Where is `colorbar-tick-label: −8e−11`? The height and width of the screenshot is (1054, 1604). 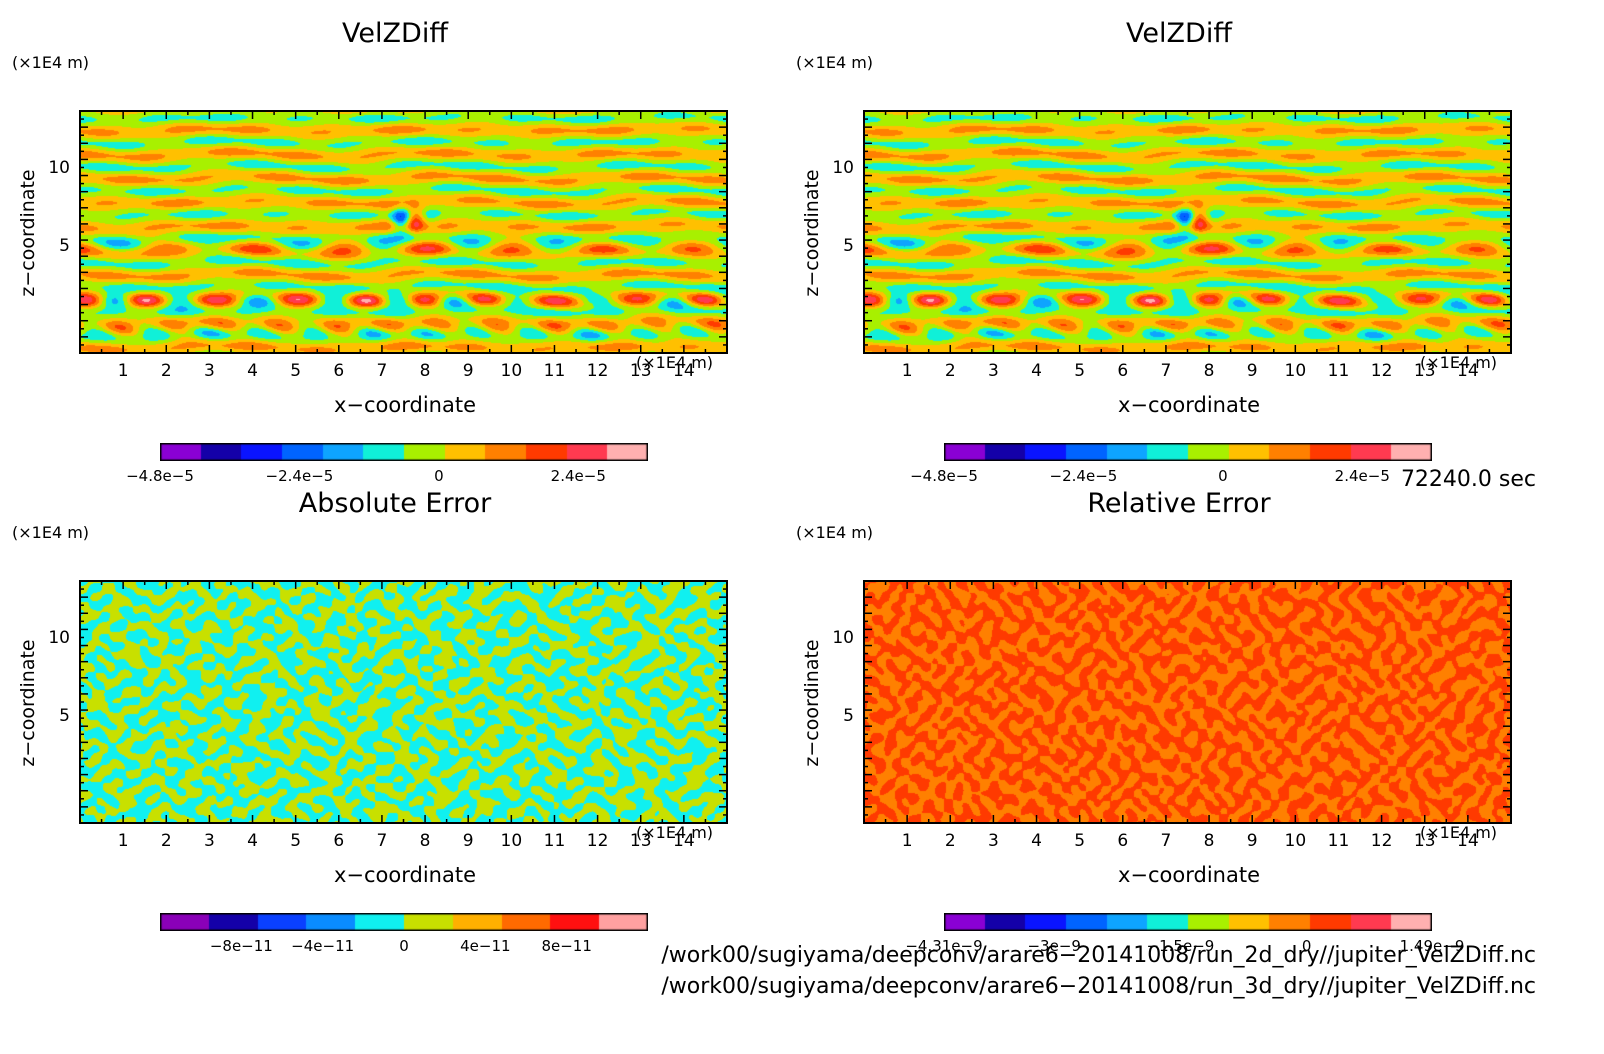
colorbar-tick-label: −8e−11 is located at coordinates (241, 946).